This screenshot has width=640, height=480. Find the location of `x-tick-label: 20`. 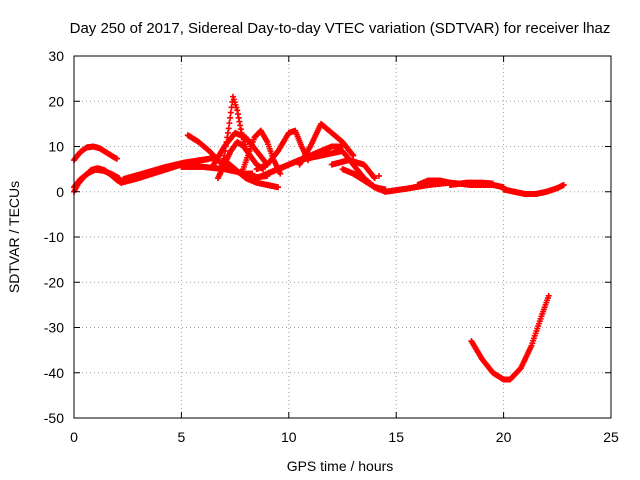

x-tick-label: 20 is located at coordinates (504, 437).